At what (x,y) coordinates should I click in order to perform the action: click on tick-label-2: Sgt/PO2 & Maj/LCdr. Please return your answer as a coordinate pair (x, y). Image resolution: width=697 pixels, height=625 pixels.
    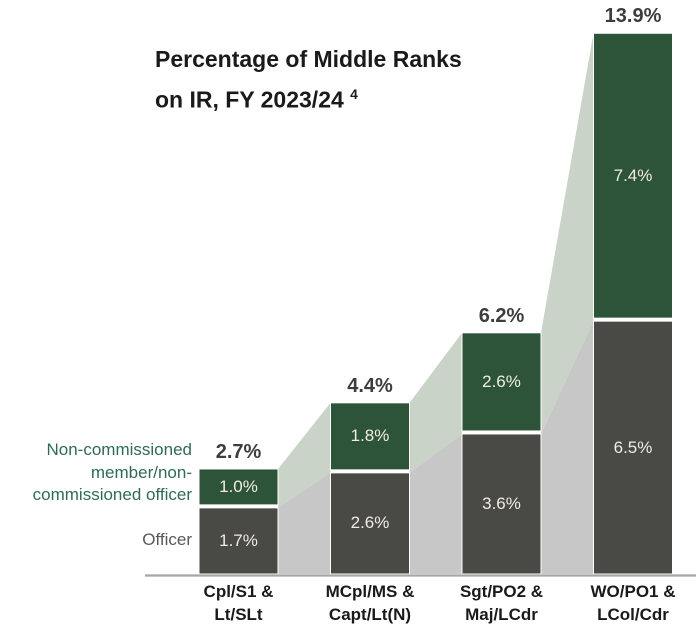
    Looking at the image, I should click on (501, 603).